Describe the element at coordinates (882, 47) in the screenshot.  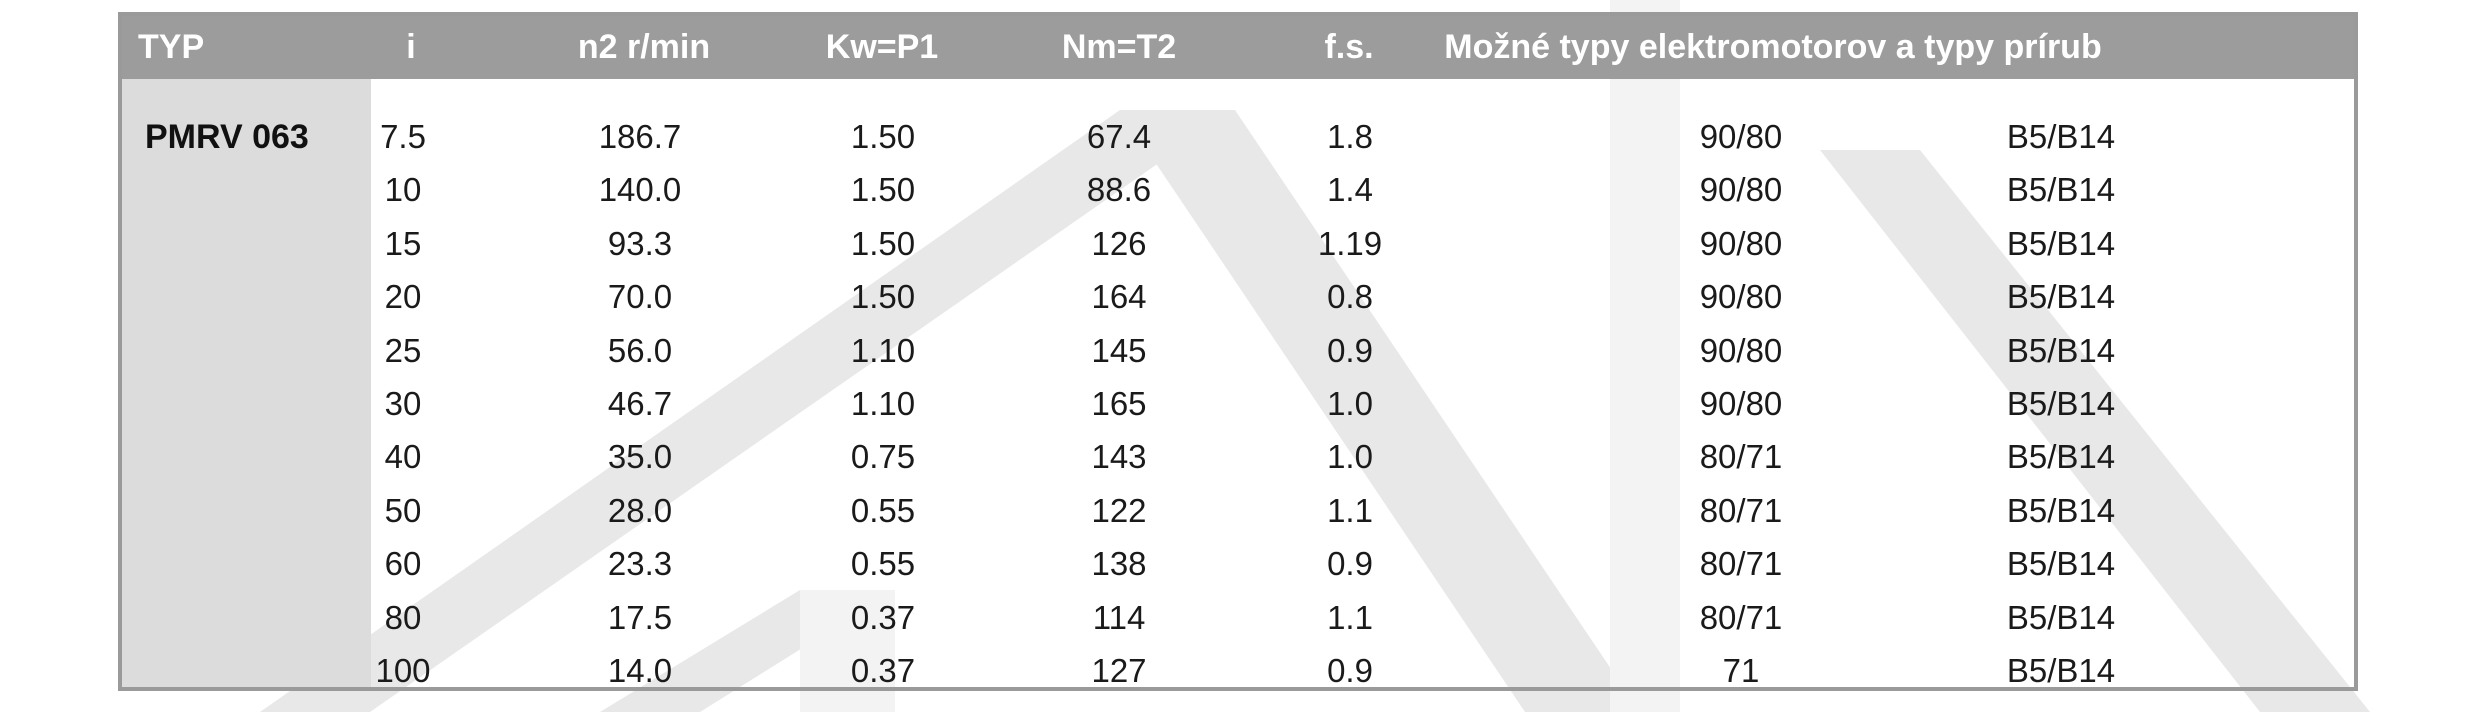
I see `header-kw: Kw=P1` at that location.